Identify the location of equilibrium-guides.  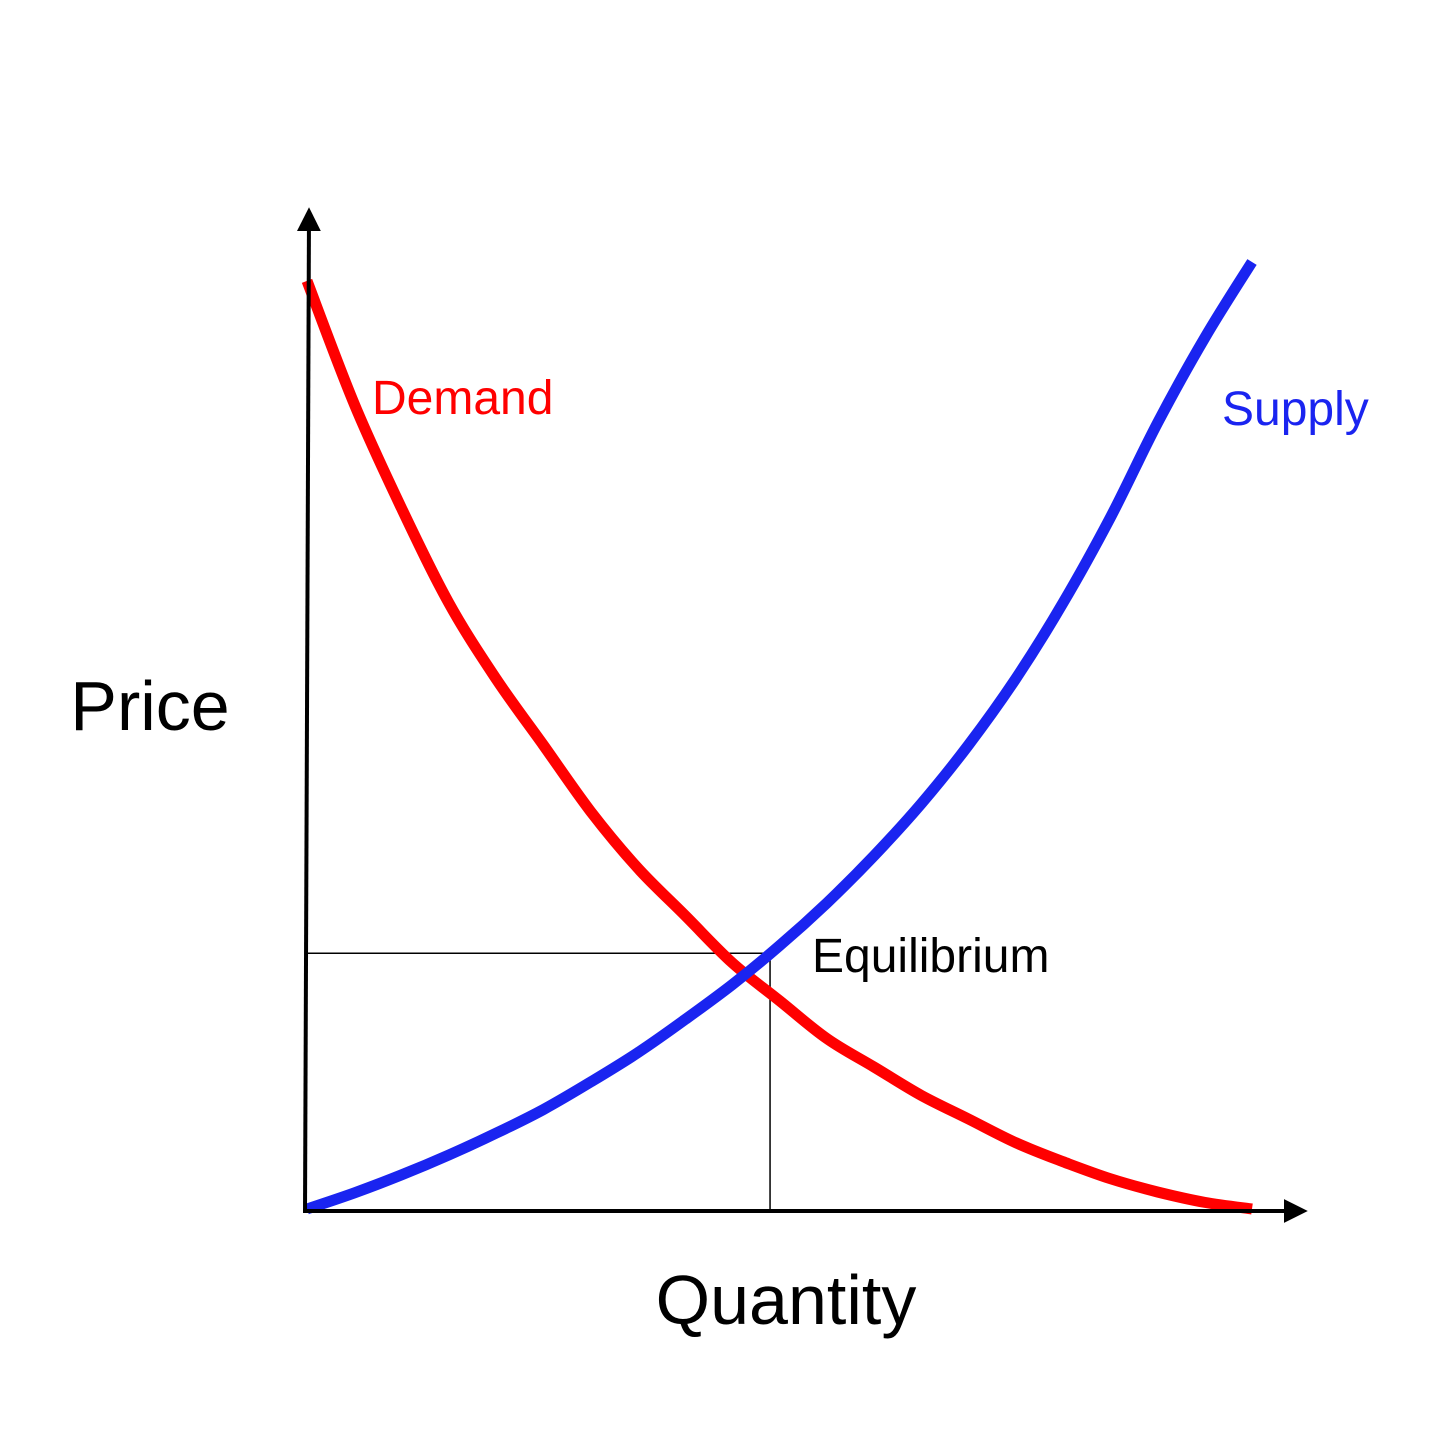
(539, 1080).